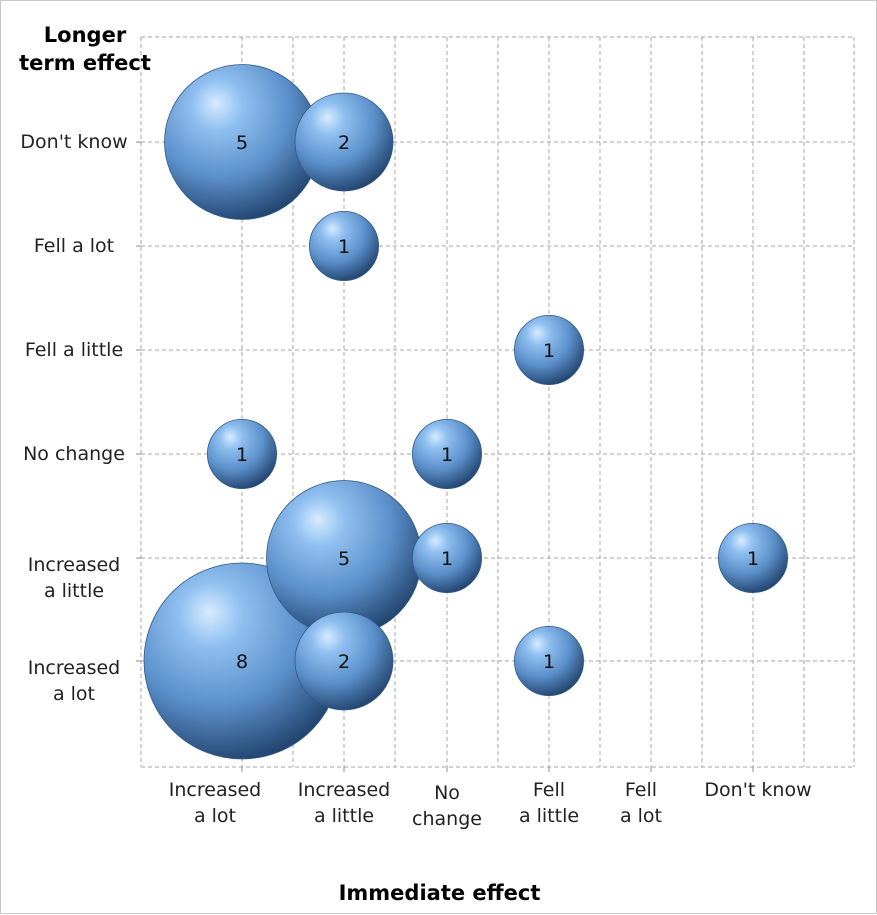  I want to click on x-axis-title: Immediate effect, so click(439, 893).